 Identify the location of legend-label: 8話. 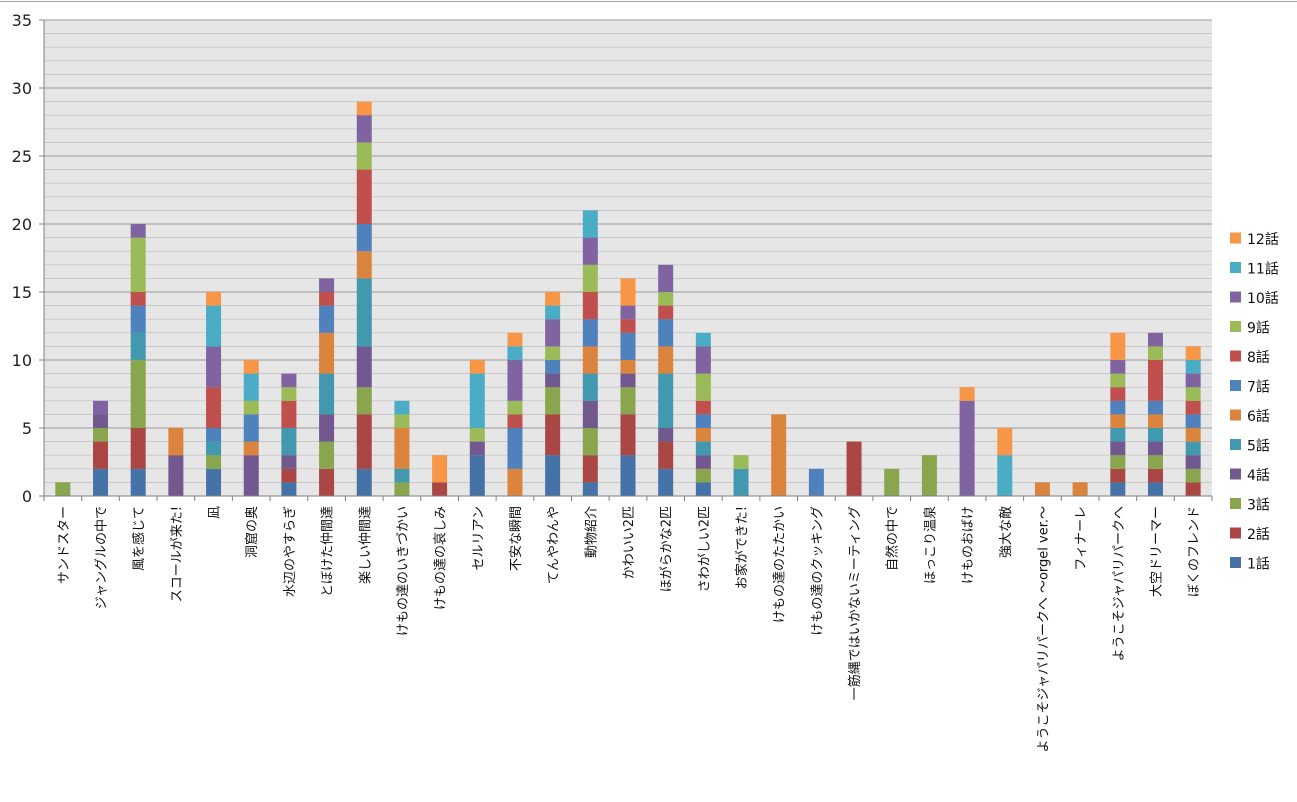
(1258, 357).